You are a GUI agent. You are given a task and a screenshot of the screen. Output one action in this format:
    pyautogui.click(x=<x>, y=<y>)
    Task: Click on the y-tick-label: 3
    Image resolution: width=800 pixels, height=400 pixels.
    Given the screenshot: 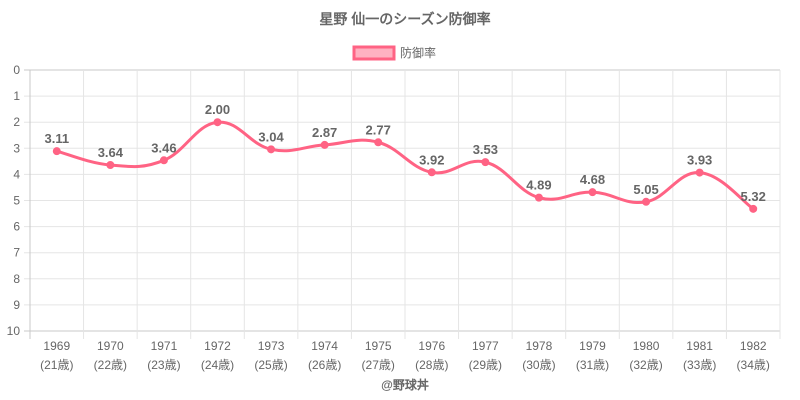 What is the action you would take?
    pyautogui.click(x=16, y=148)
    